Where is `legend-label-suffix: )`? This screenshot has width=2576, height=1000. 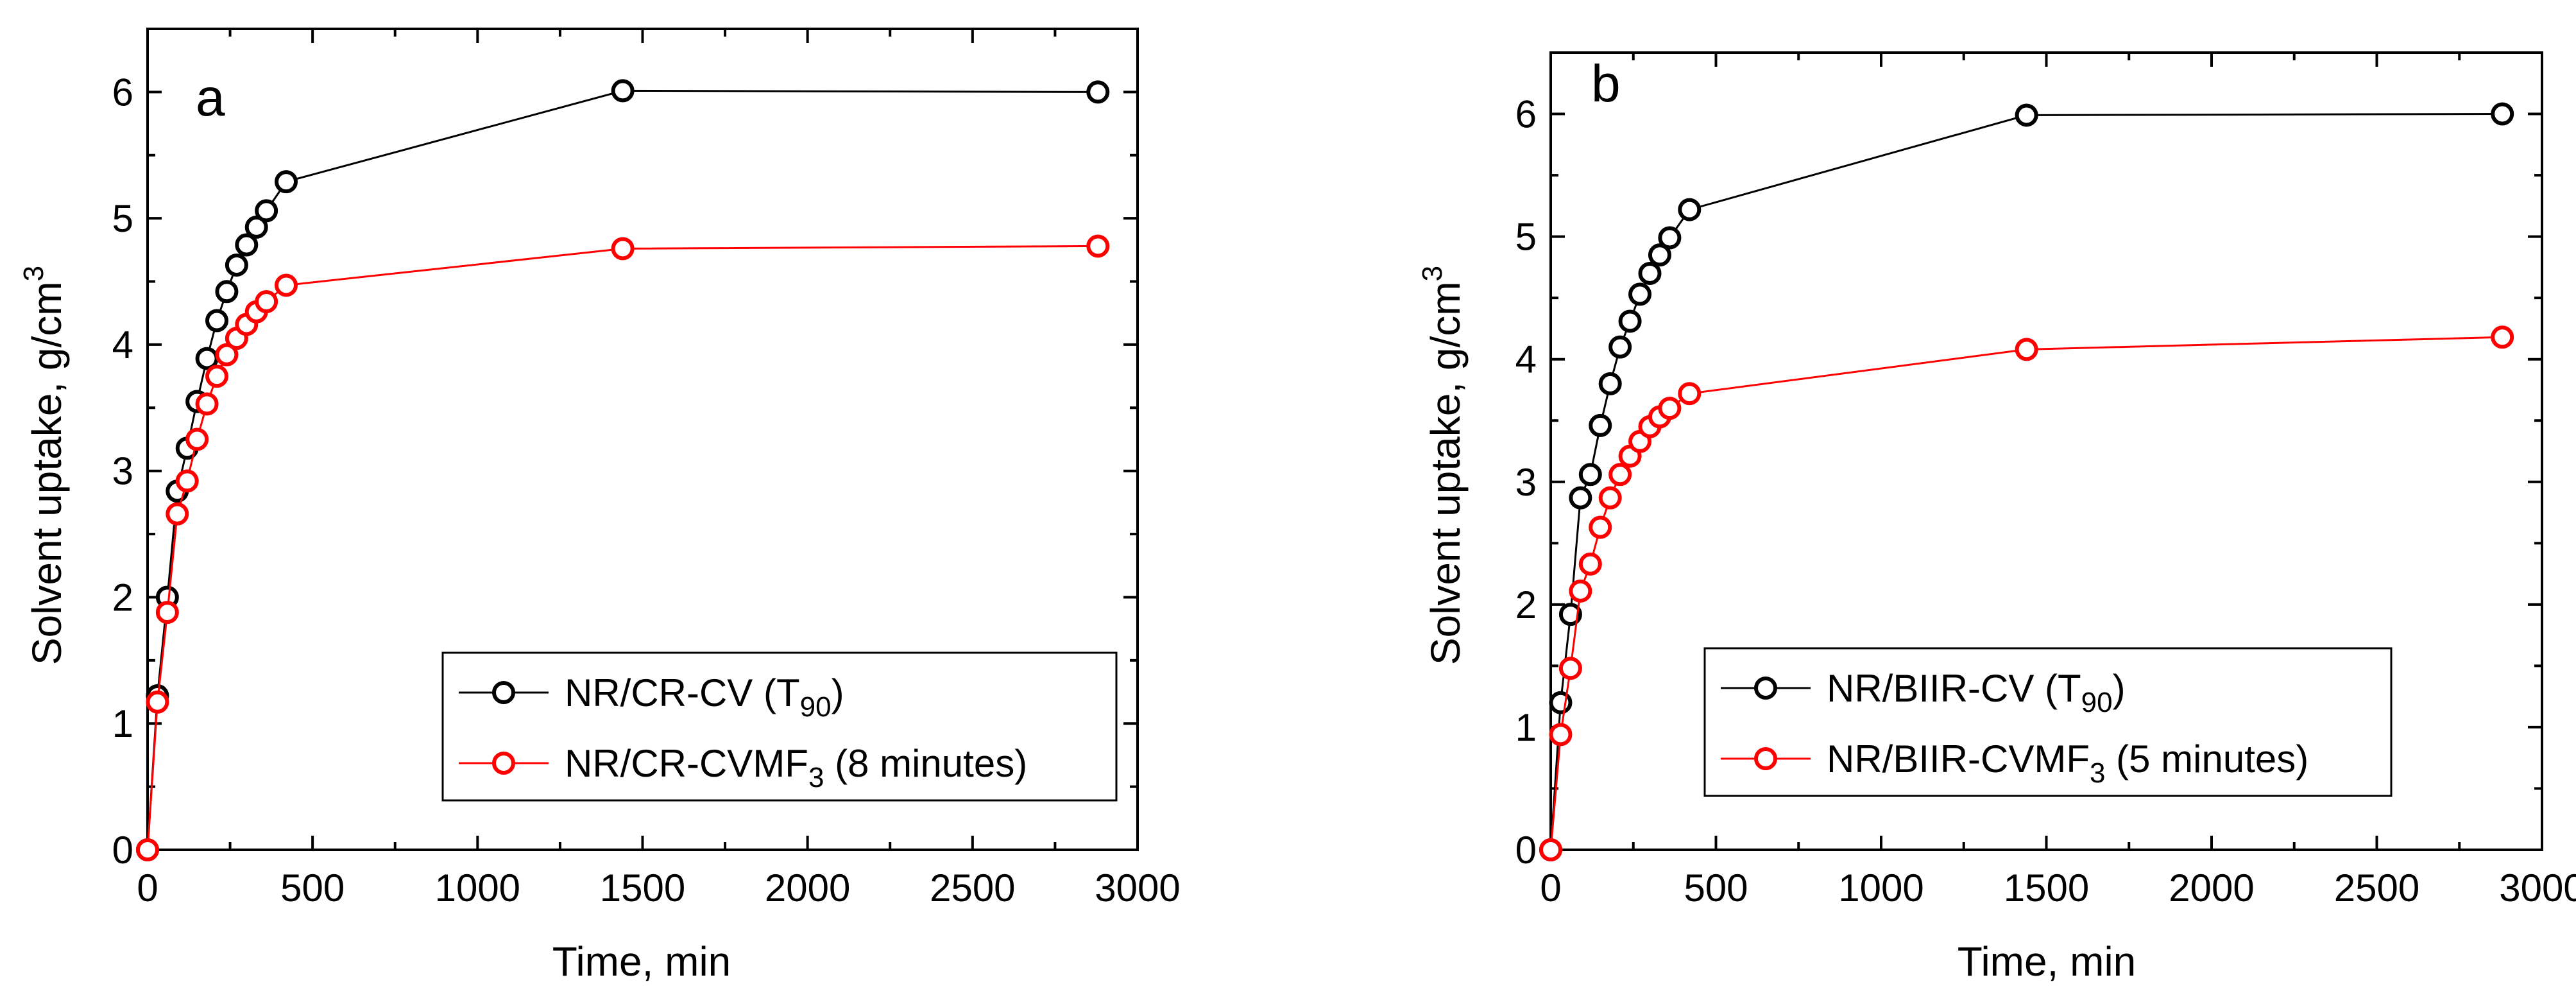
legend-label-suffix: ) is located at coordinates (838, 692).